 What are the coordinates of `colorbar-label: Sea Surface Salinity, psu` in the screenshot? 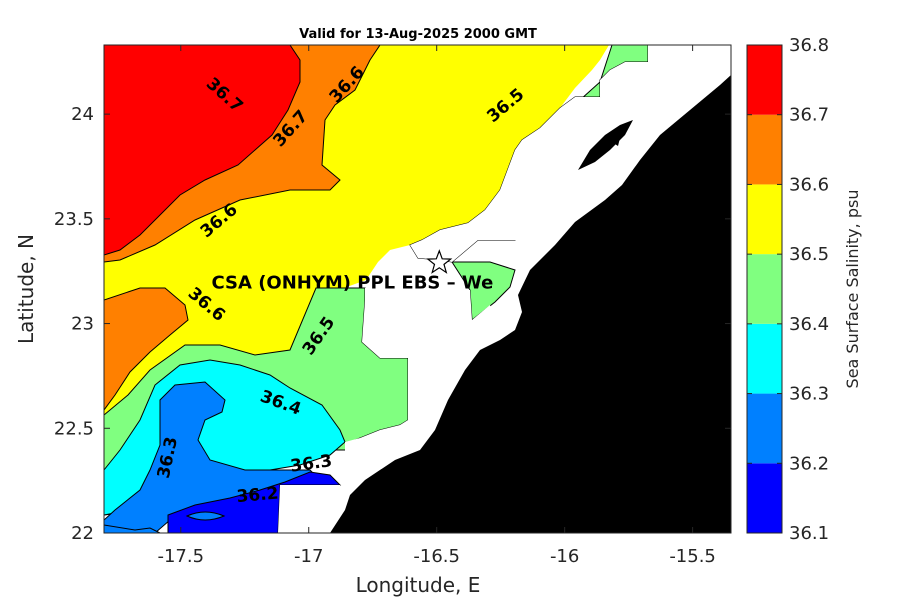 It's located at (852, 289).